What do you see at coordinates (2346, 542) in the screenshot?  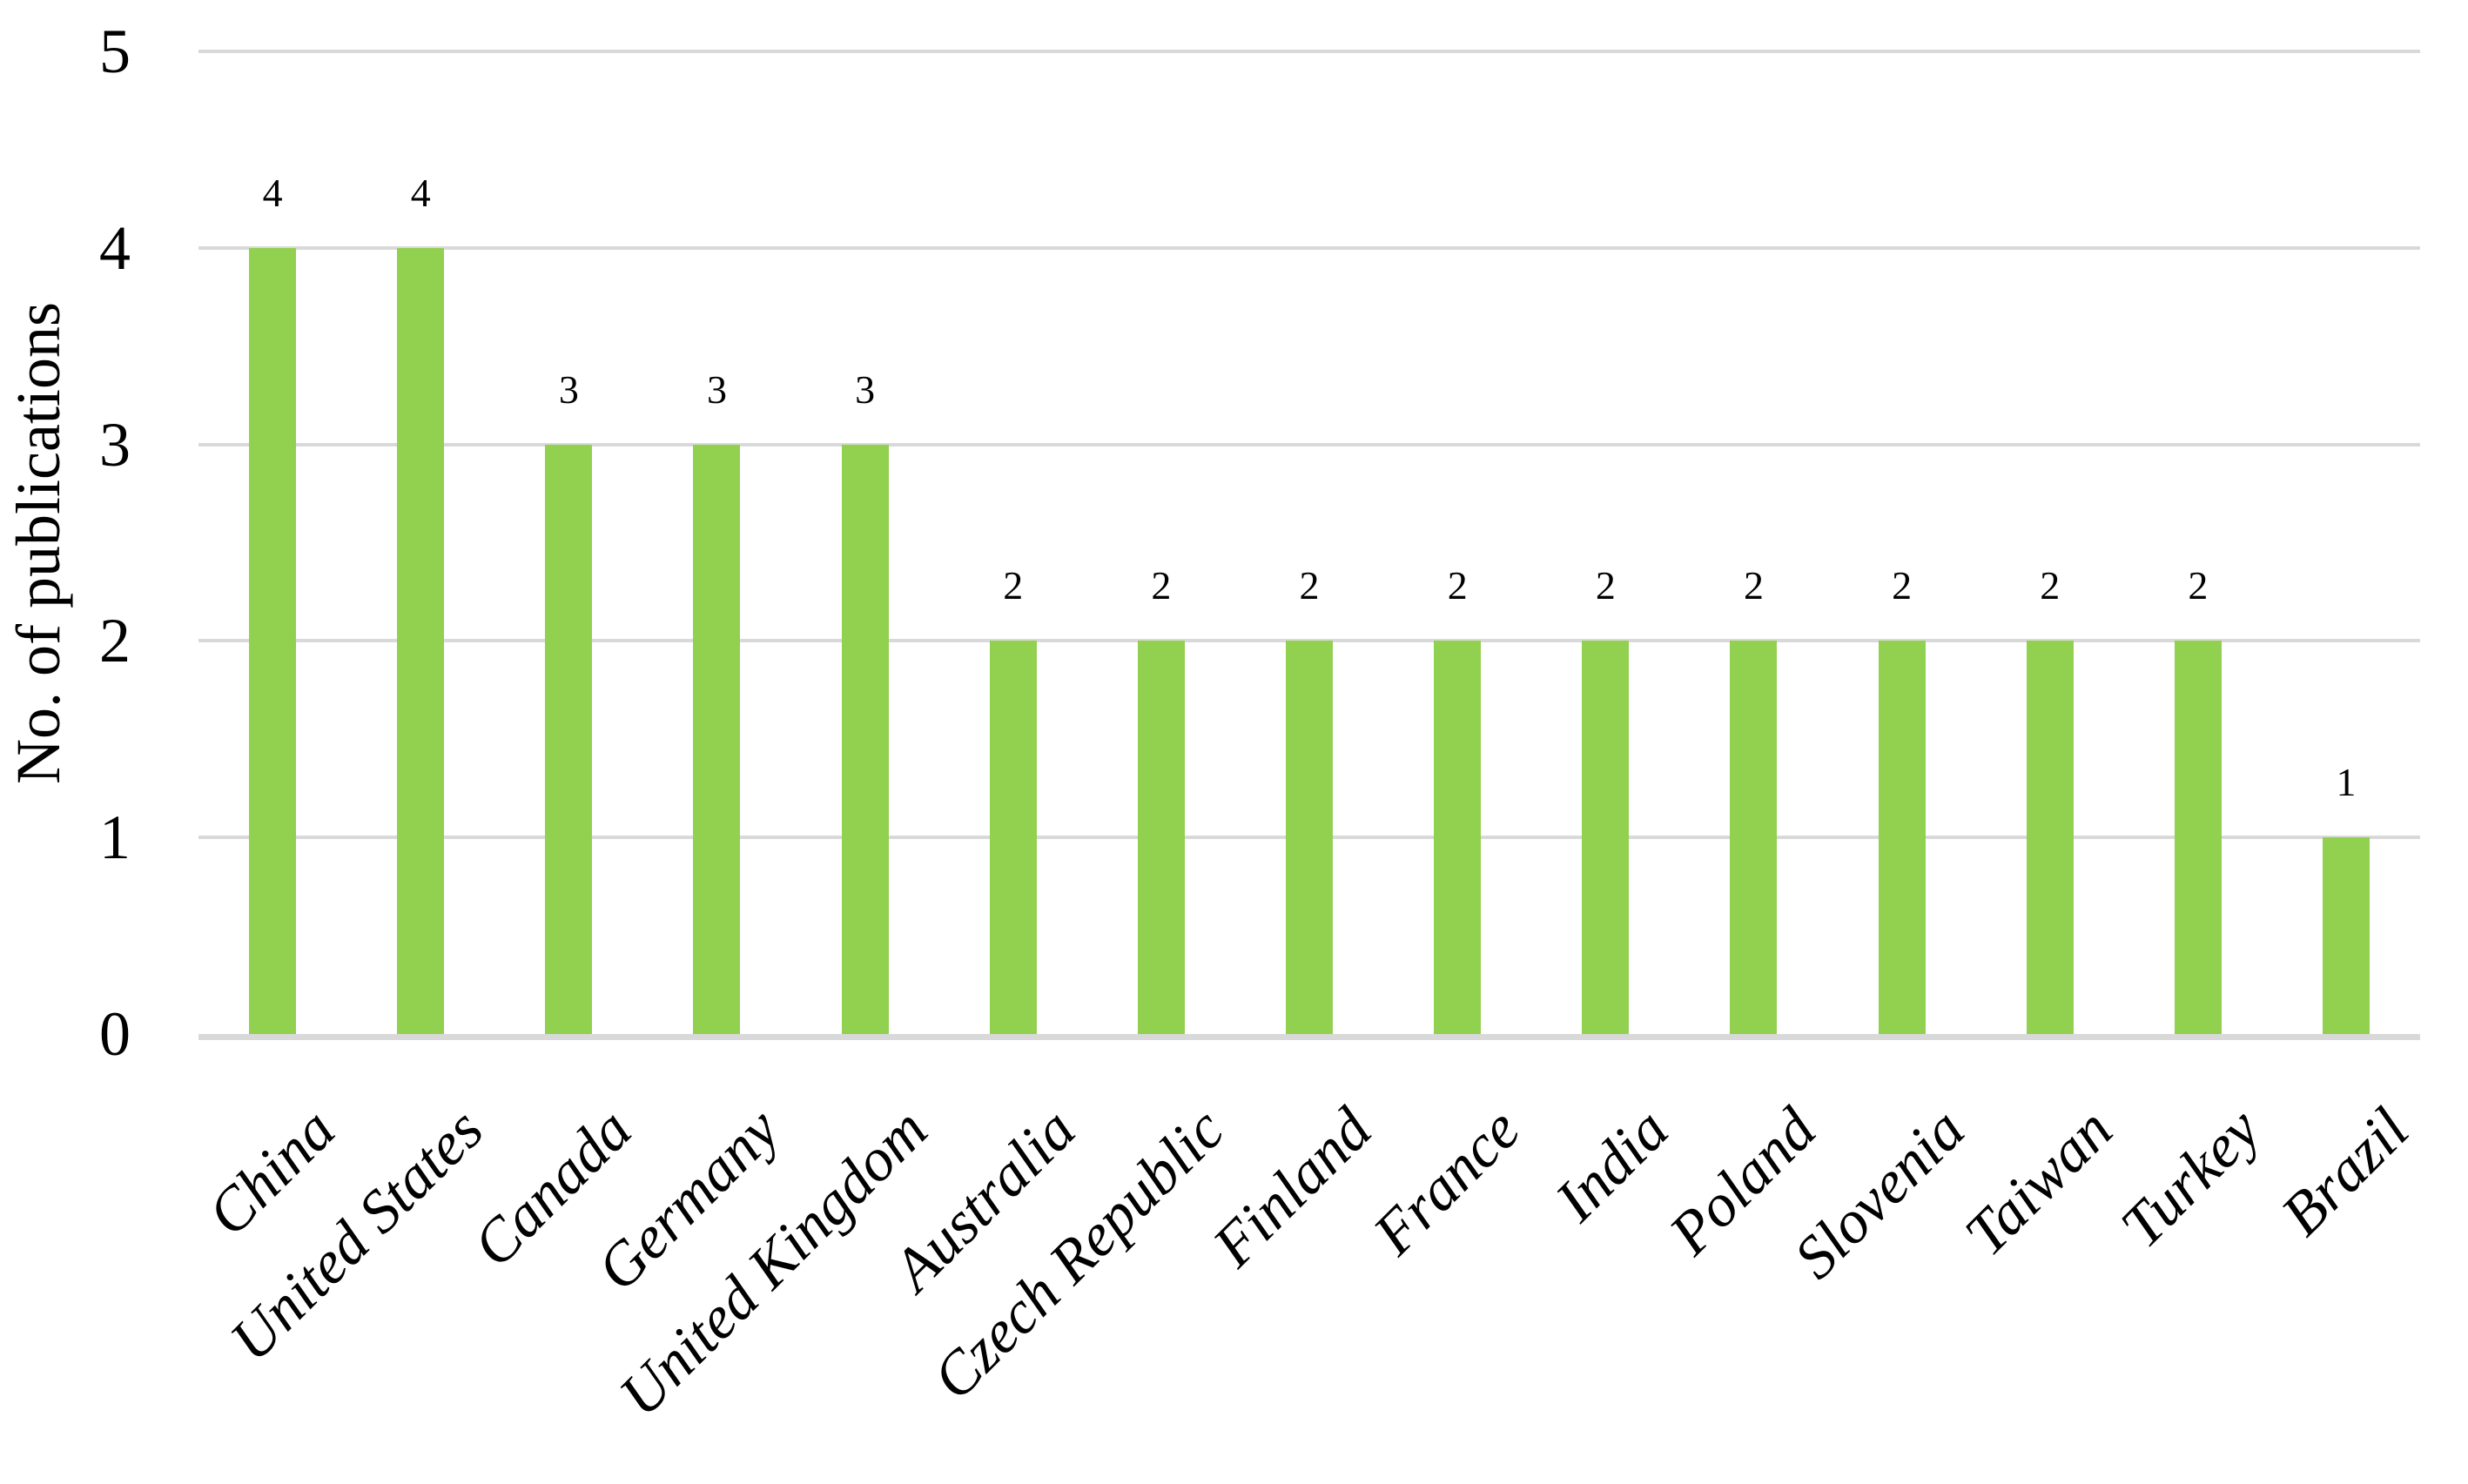 I see `bar-slot: 1` at bounding box center [2346, 542].